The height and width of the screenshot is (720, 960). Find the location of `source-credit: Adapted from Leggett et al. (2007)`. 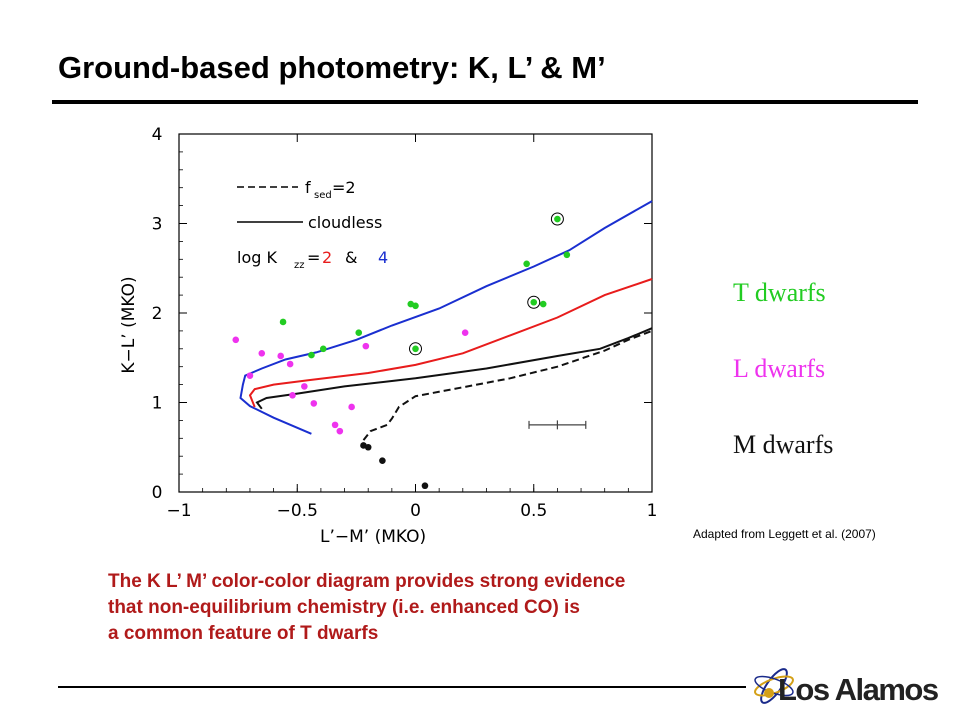

source-credit: Adapted from Leggett et al. (2007) is located at coordinates (784, 534).